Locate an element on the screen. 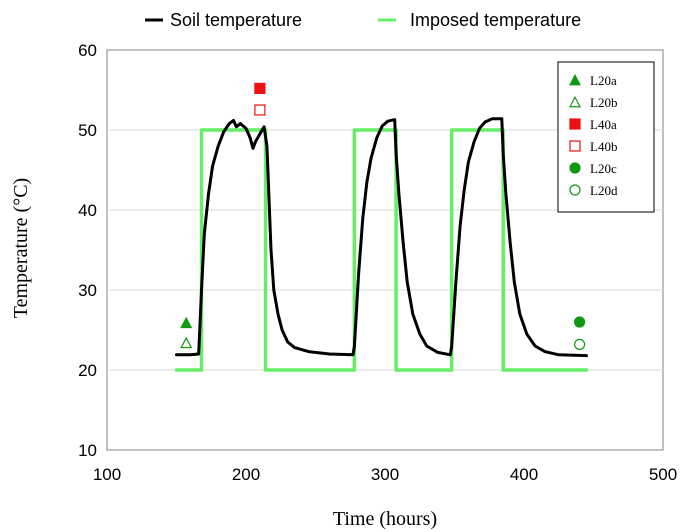 This screenshot has height=532, width=683. y-tick-label: 50 is located at coordinates (87, 130).